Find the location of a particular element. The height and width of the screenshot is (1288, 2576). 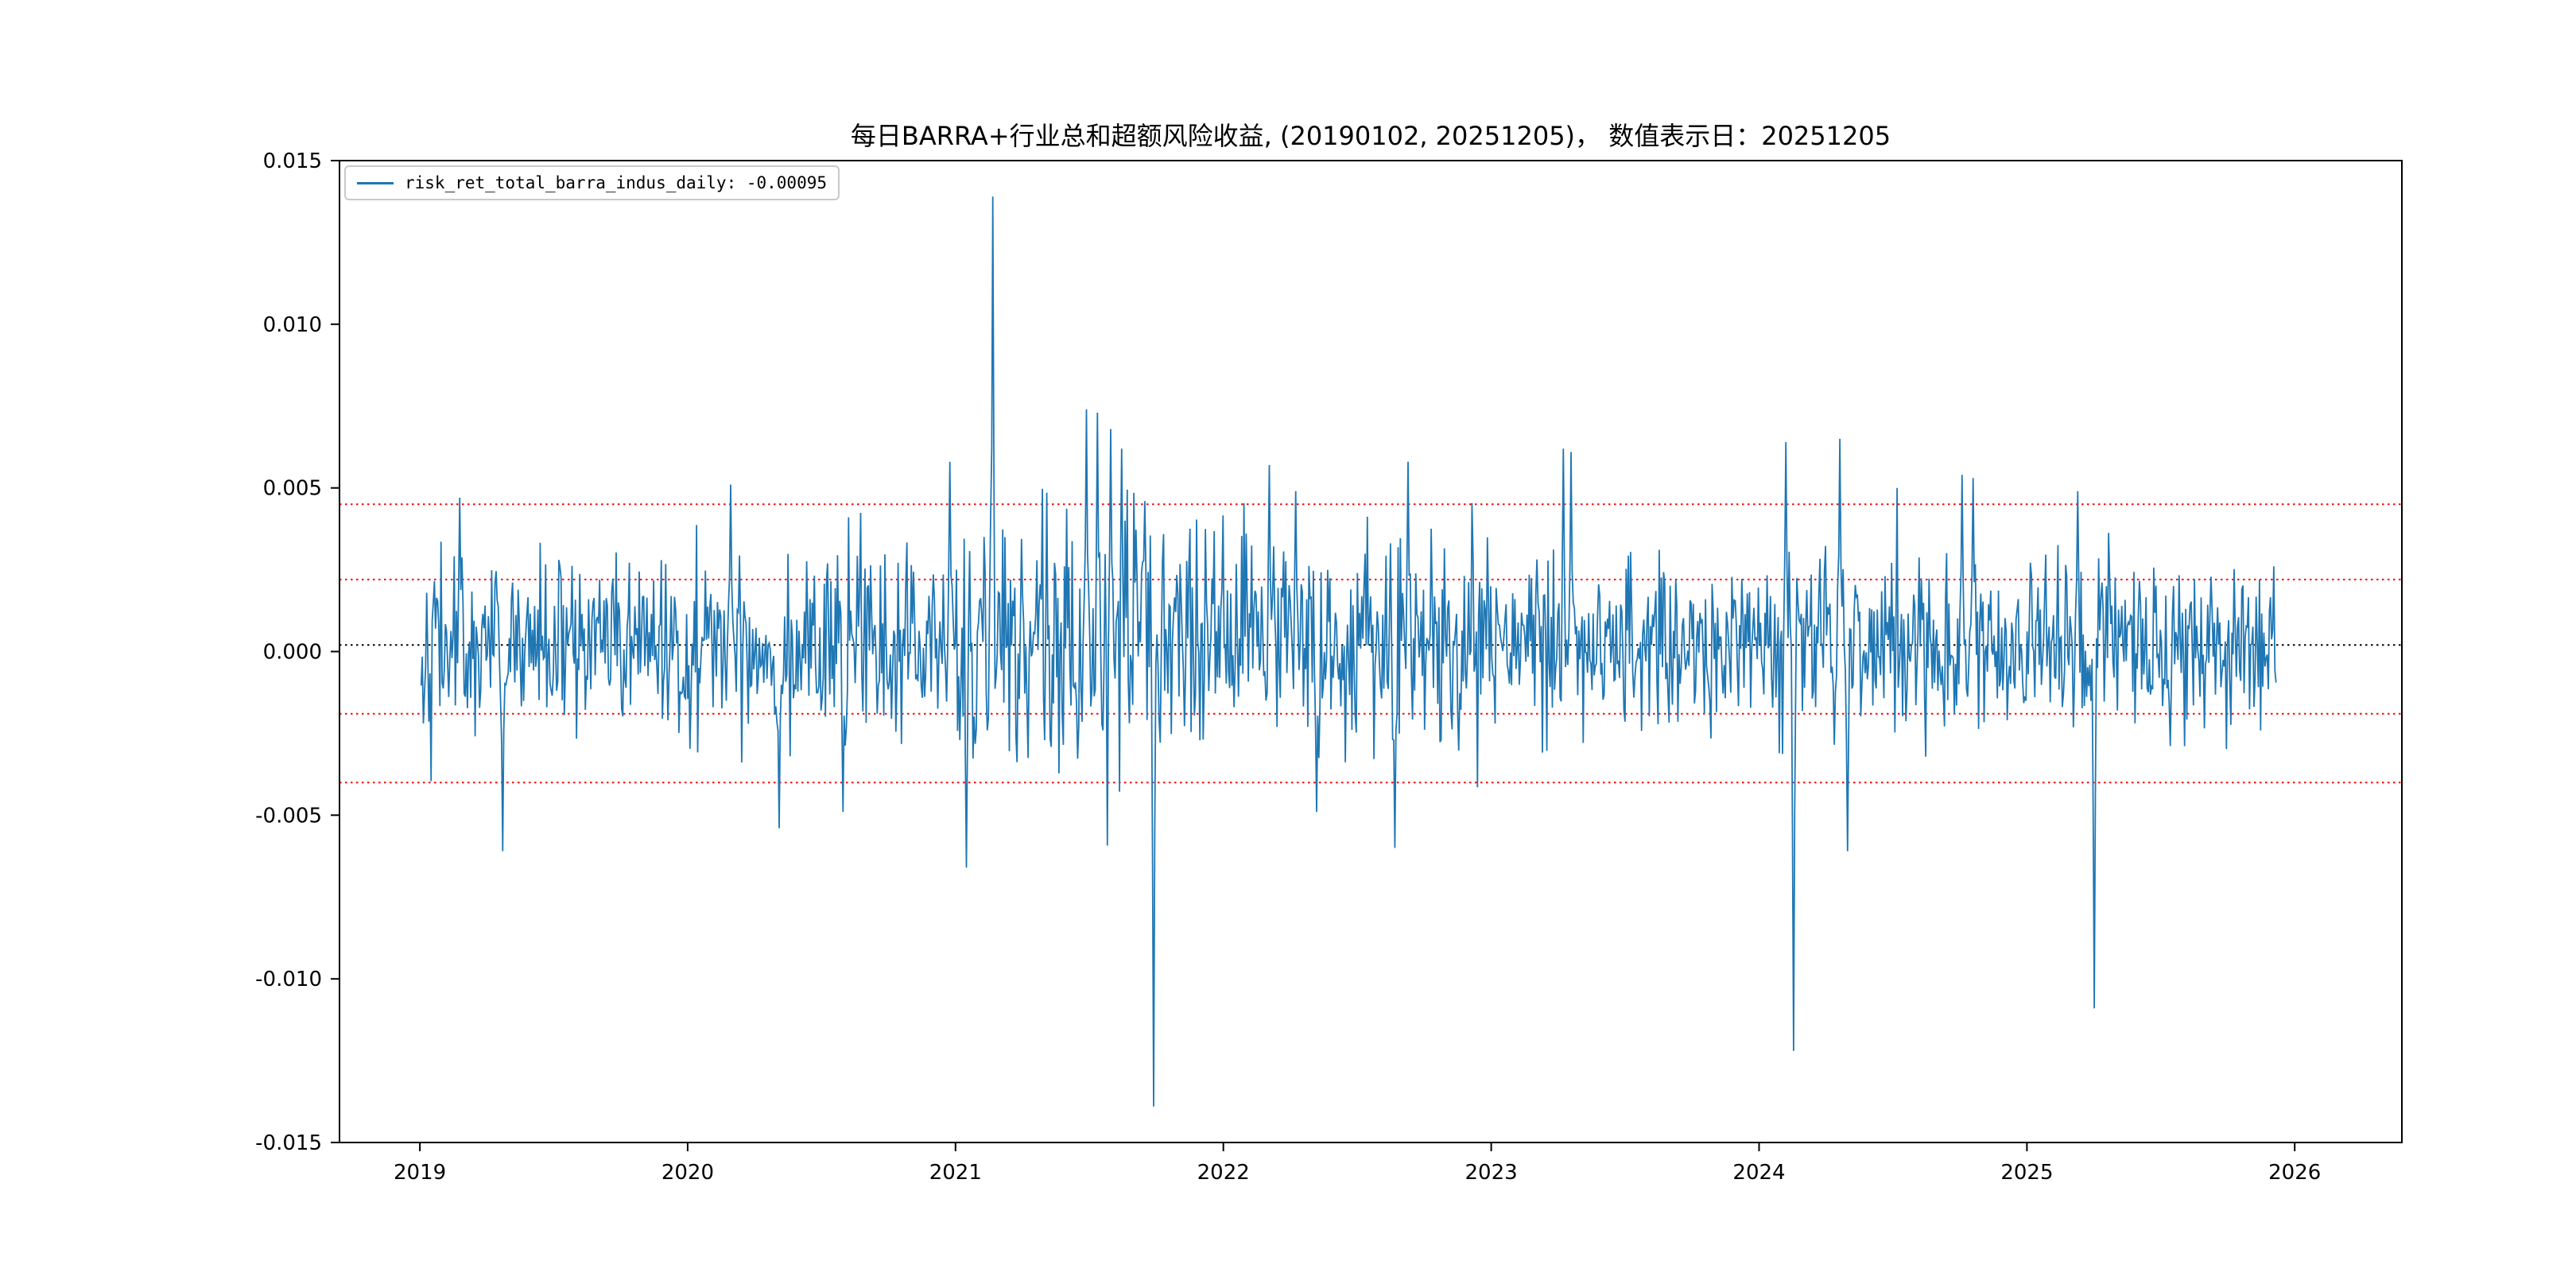

svg-text: 2025 is located at coordinates (2026, 1173).